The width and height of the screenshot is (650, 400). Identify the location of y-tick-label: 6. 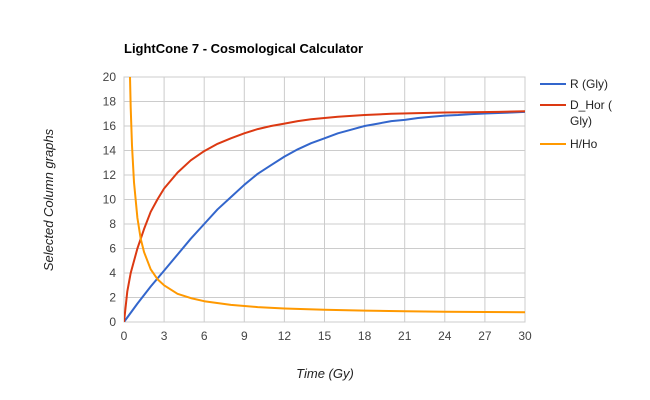
(112, 249).